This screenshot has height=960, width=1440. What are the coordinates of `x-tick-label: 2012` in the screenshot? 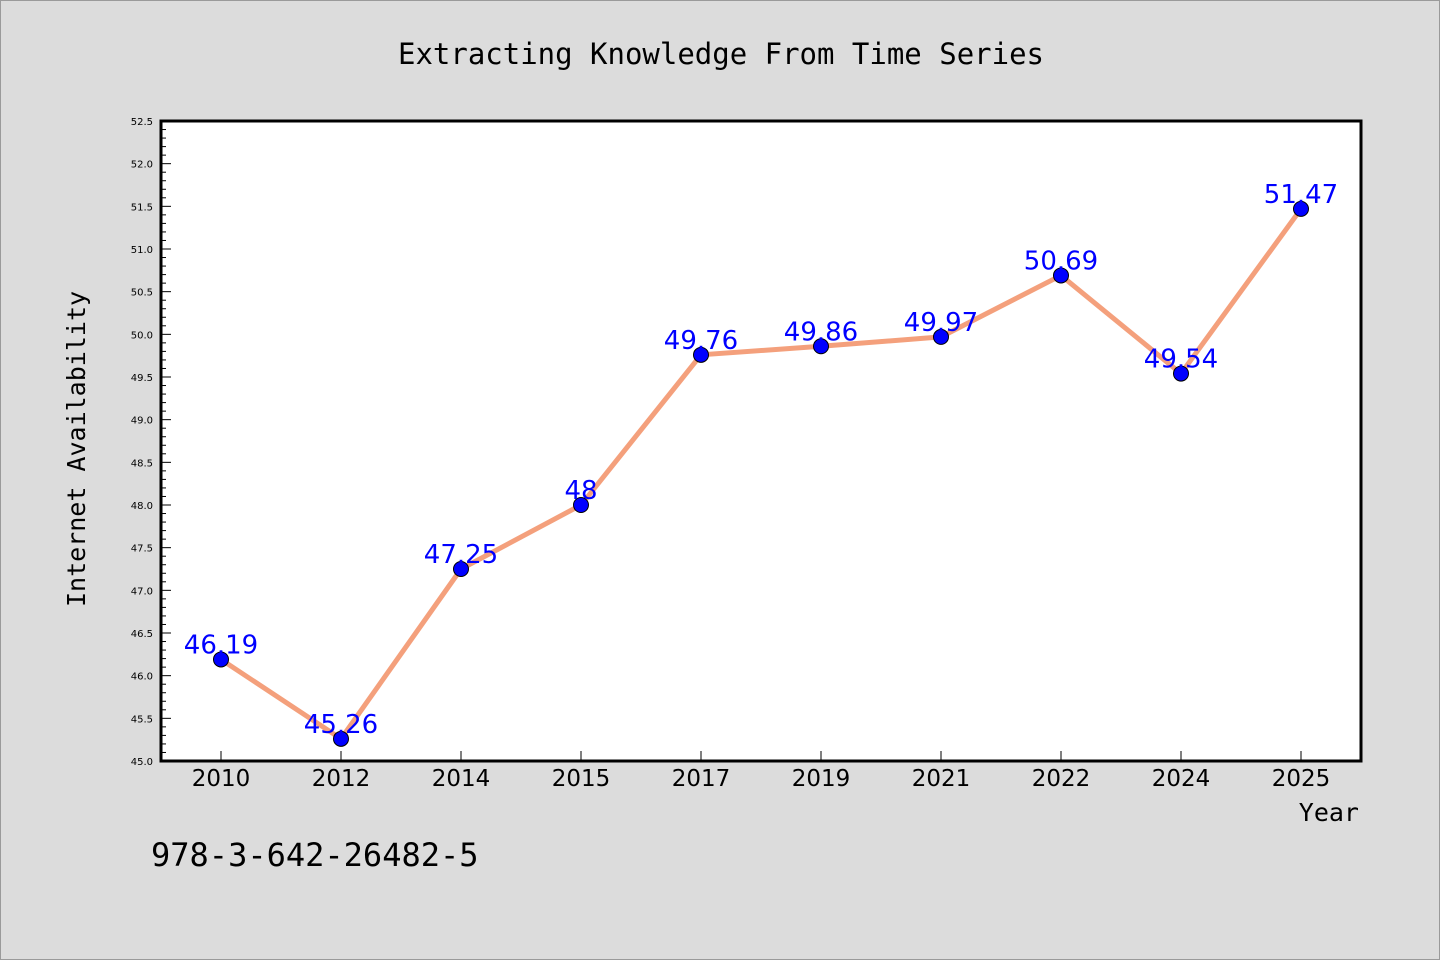 It's located at (341, 779).